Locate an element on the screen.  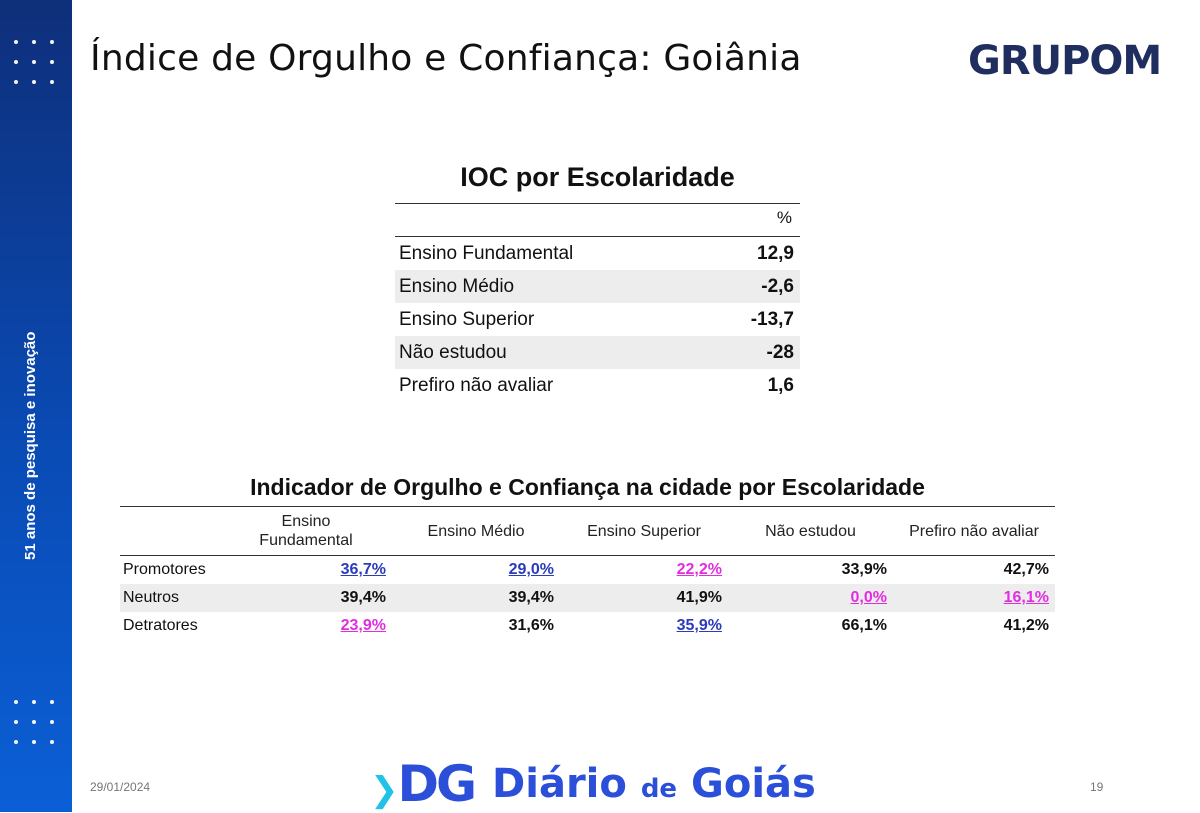
logo-word-2: Goiás is located at coordinates (753, 784).